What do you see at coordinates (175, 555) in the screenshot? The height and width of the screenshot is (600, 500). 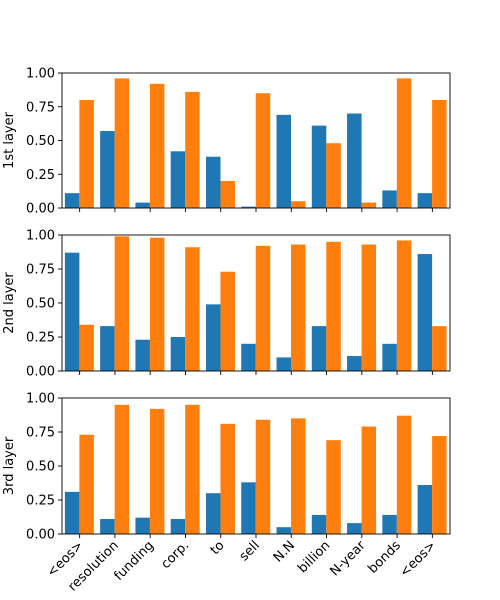 I see `x-tick-label: corp.` at bounding box center [175, 555].